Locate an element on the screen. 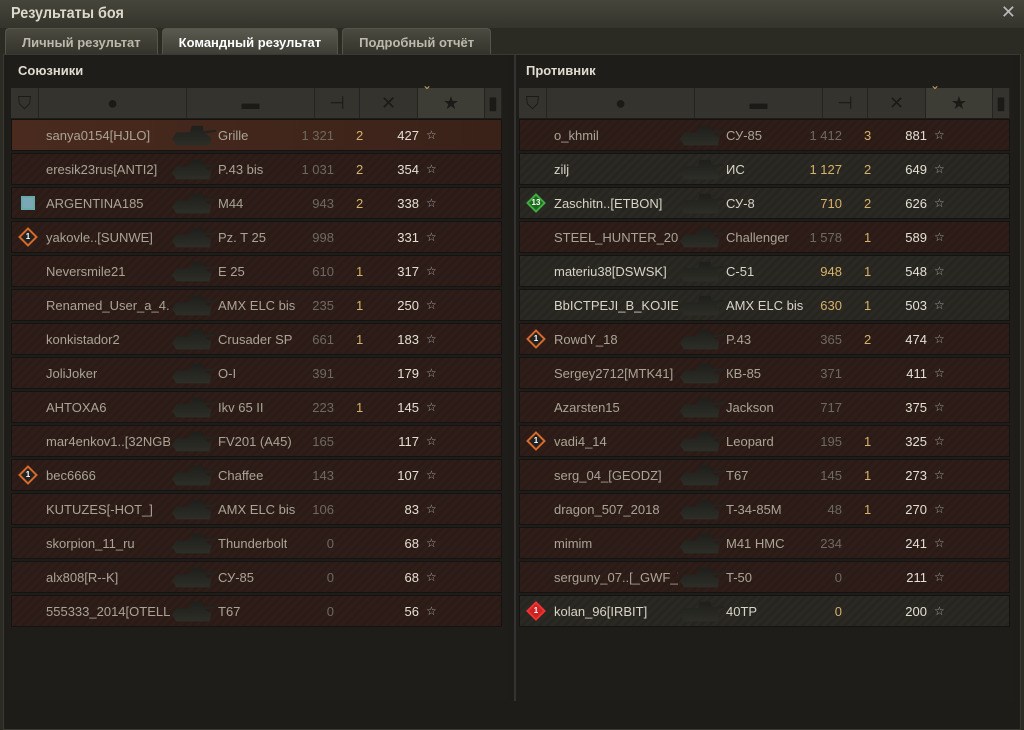 The height and width of the screenshot is (730, 1024). player-name: alx808[R--K] is located at coordinates (82, 577).